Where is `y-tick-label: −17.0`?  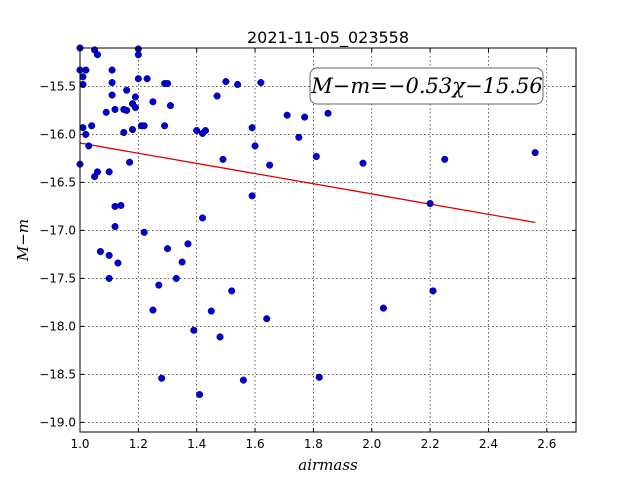
y-tick-label: −17.0 is located at coordinates (57, 230).